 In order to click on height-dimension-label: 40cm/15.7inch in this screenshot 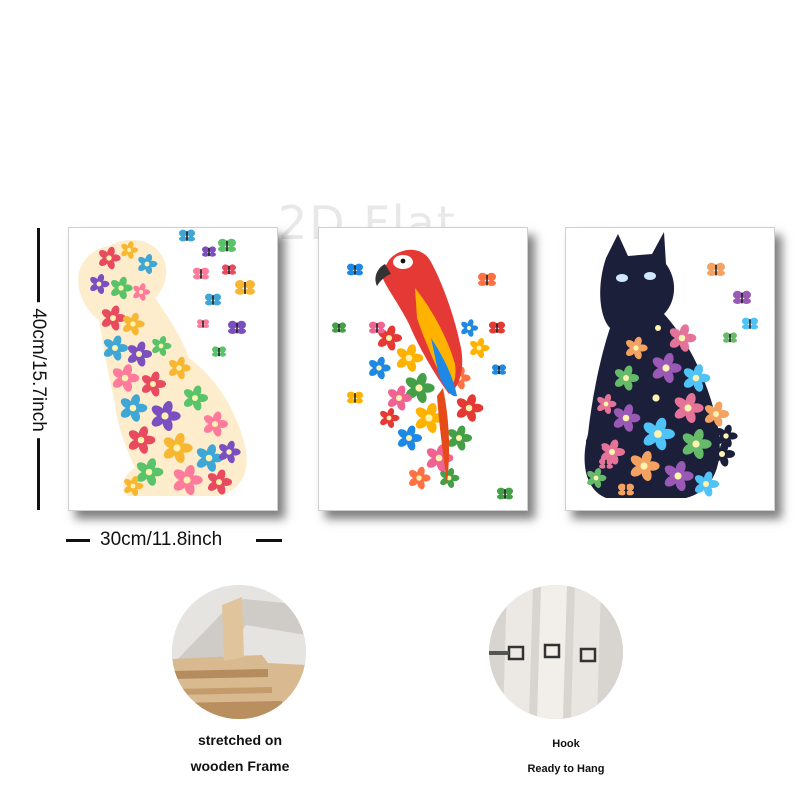, I will do `click(38, 370)`.